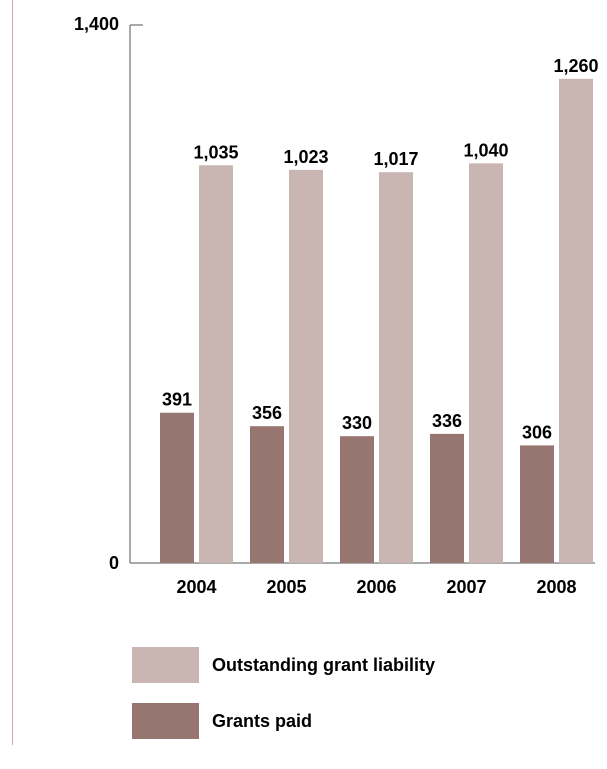 The width and height of the screenshot is (607, 769). I want to click on x-tick-label-2006: 2006, so click(376, 587).